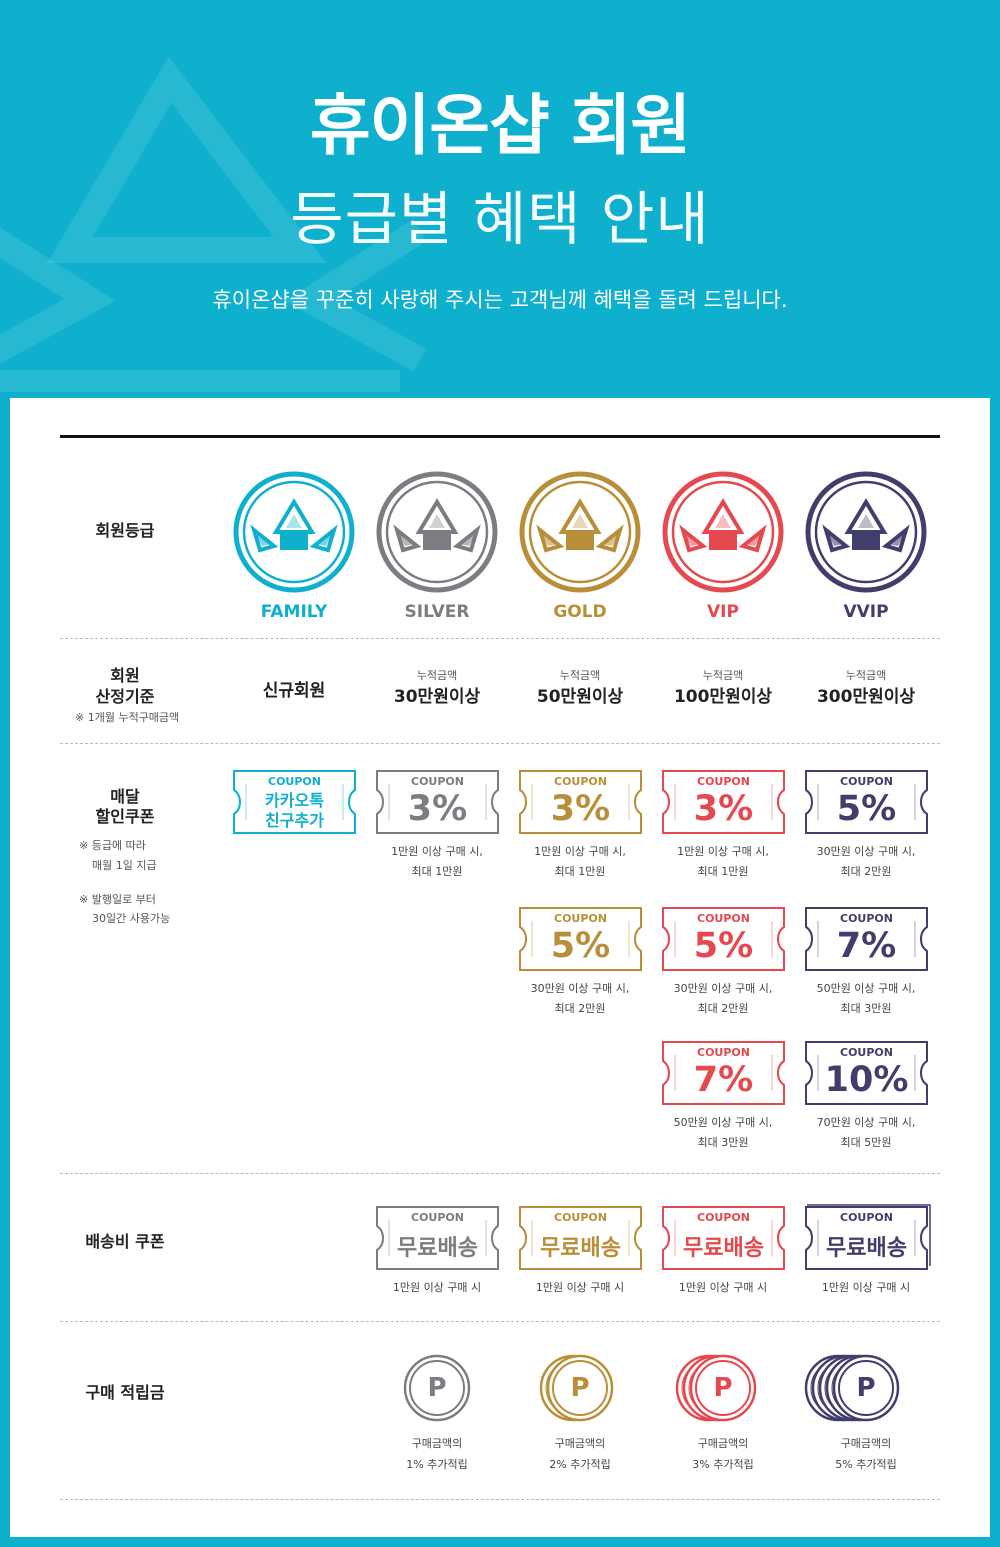  What do you see at coordinates (866, 612) in the screenshot?
I see `grade-name: VVIP` at bounding box center [866, 612].